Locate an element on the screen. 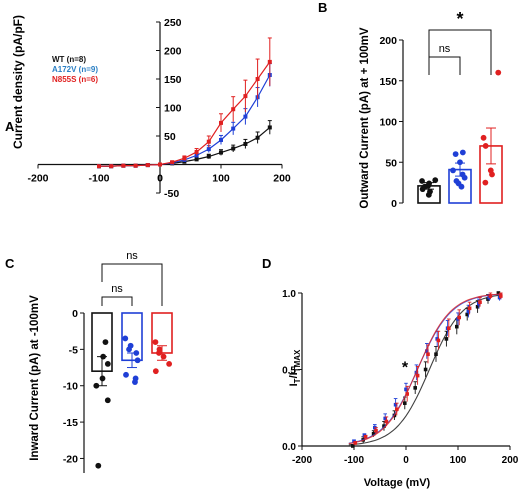 The height and width of the screenshot is (490, 520). panel-a-y-tick-label: 100 is located at coordinates (173, 109).